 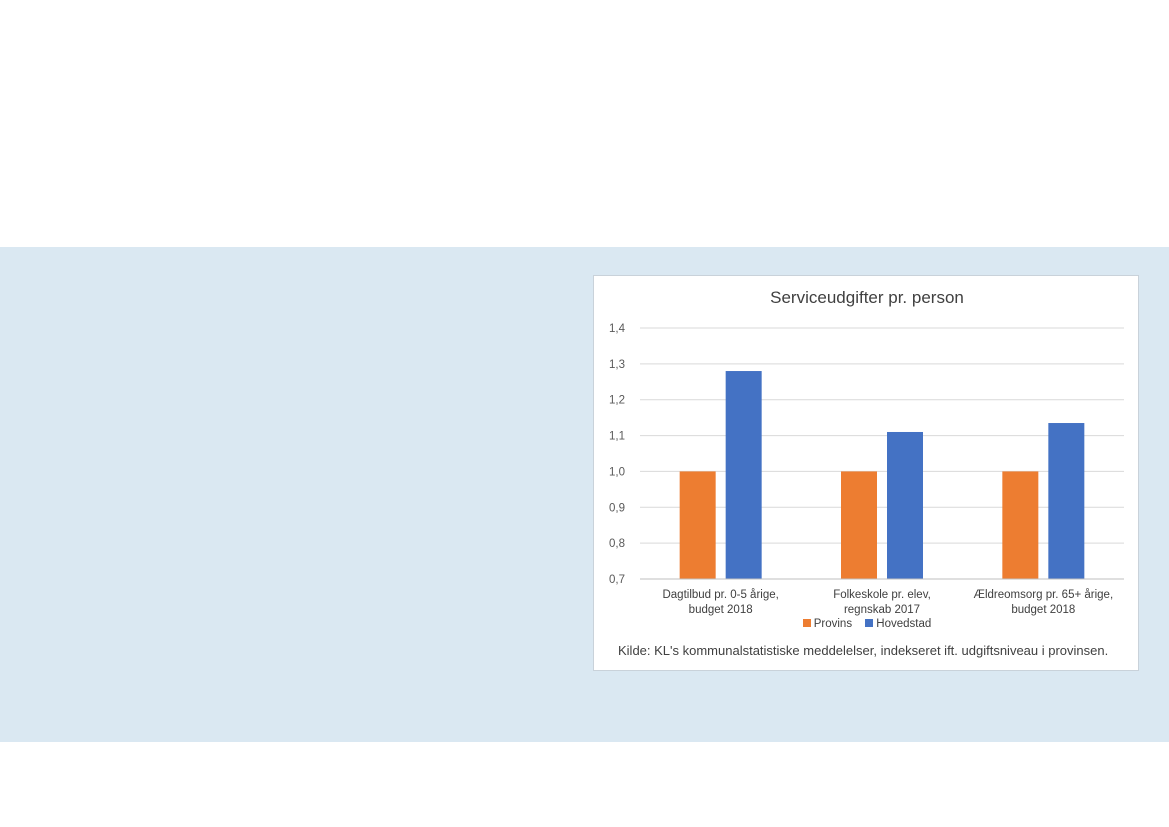 I want to click on y-tick-label: 0,8, so click(x=617, y=544).